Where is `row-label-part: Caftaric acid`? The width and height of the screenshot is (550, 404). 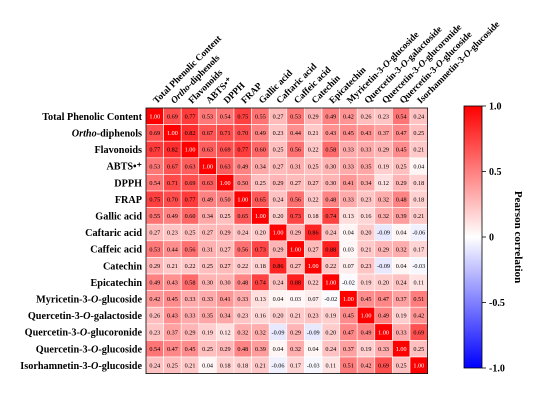 row-label-part: Caftaric acid is located at coordinates (113, 233).